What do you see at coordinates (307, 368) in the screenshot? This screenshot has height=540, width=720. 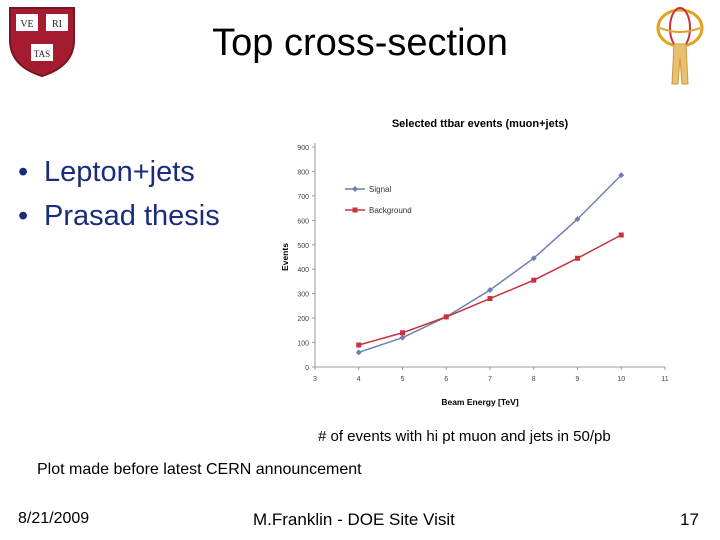 I see `y-tick-label: 0` at bounding box center [307, 368].